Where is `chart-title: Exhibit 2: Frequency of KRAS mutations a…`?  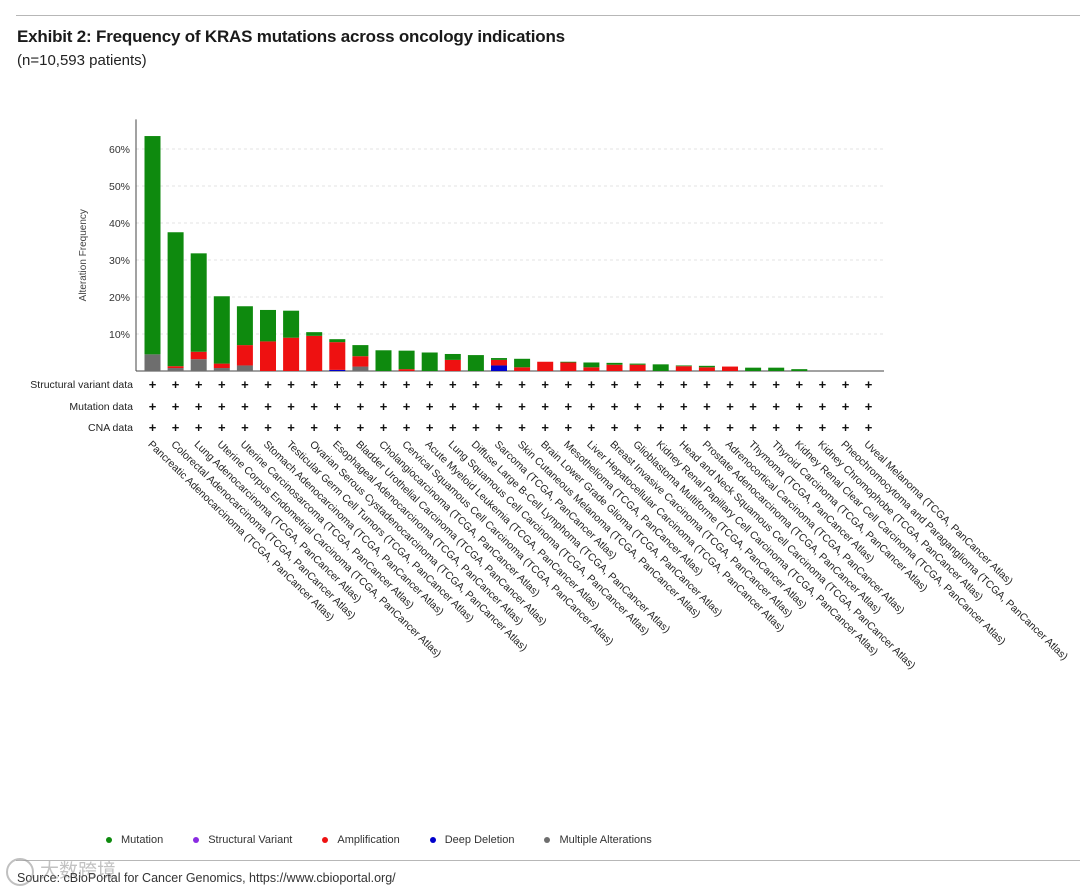 chart-title: Exhibit 2: Frequency of KRAS mutations a… is located at coordinates (291, 36).